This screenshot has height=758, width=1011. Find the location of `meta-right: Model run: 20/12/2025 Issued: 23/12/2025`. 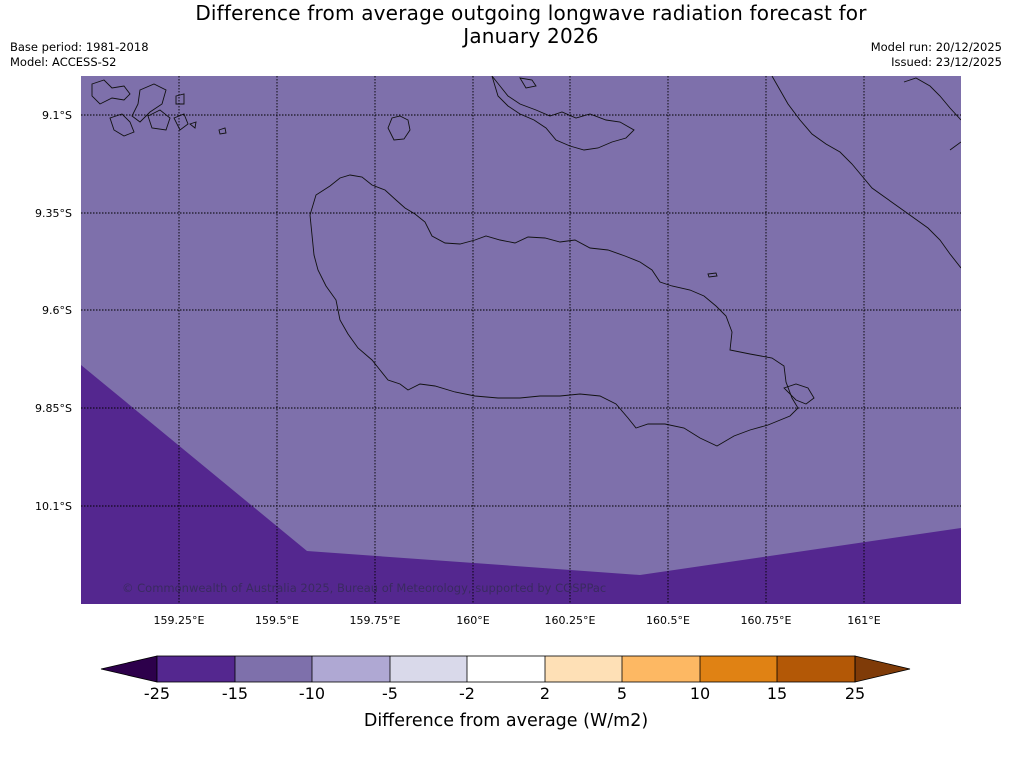

meta-right: Model run: 20/12/2025 Issued: 23/12/2025 is located at coordinates (936, 55).